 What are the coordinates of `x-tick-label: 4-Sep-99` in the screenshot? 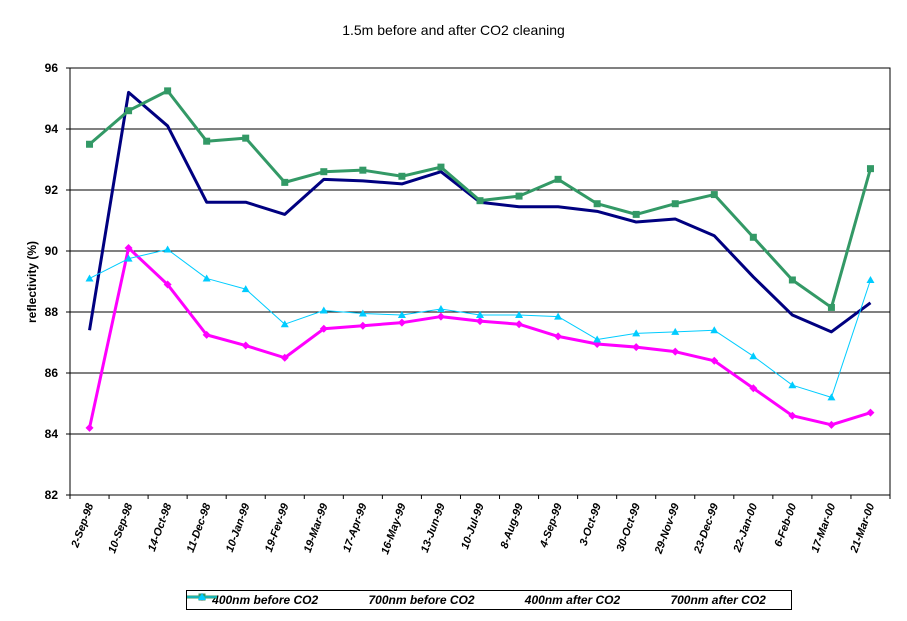 It's located at (552, 525).